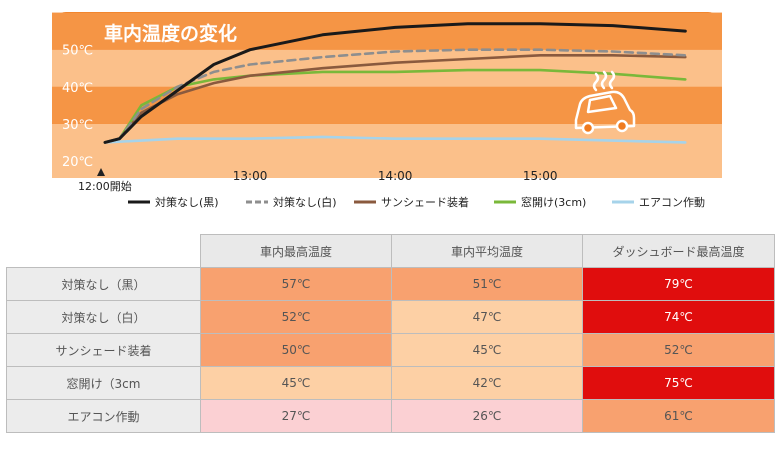 This screenshot has height=450, width=780. I want to click on legend-label: エアコン作動, so click(672, 202).